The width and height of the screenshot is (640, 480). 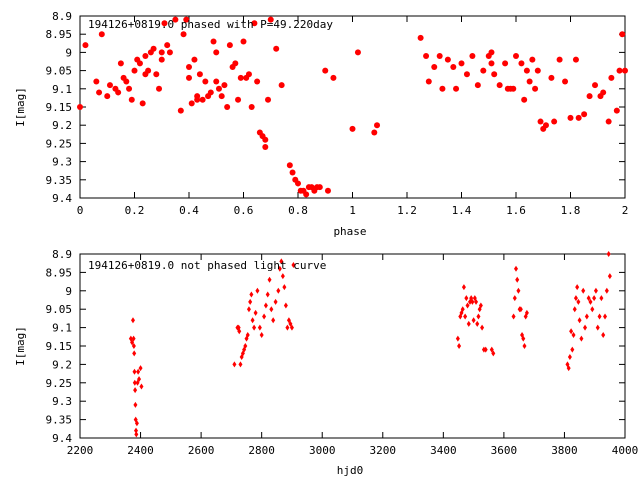 I want to click on y-tick-label: 9.2, so click(x=62, y=364).